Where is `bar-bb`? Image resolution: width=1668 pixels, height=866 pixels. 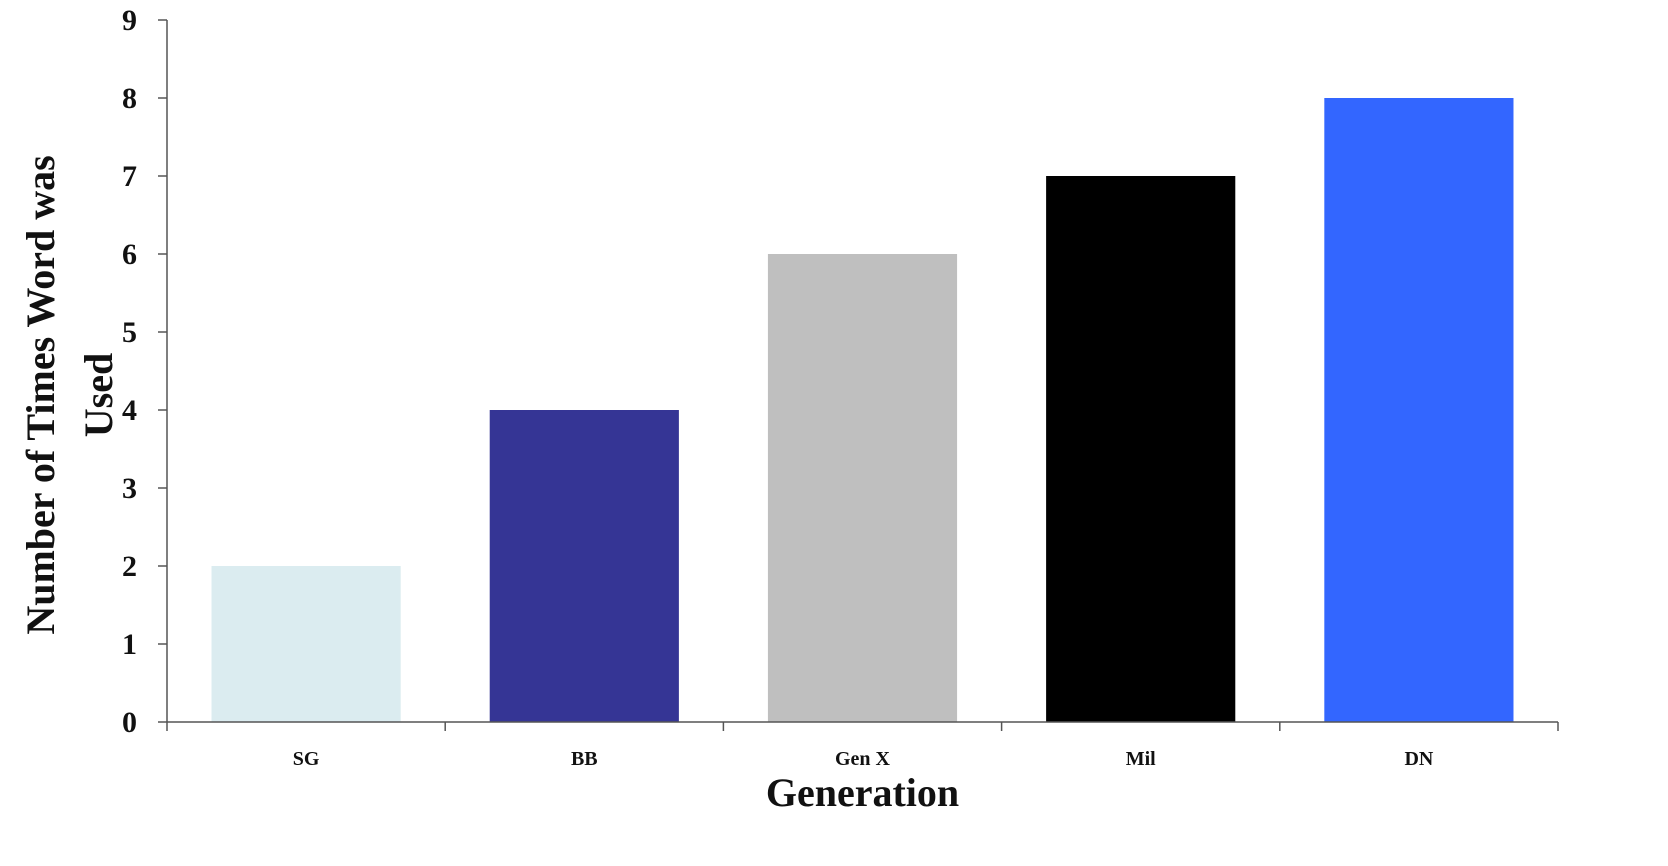 bar-bb is located at coordinates (584, 566).